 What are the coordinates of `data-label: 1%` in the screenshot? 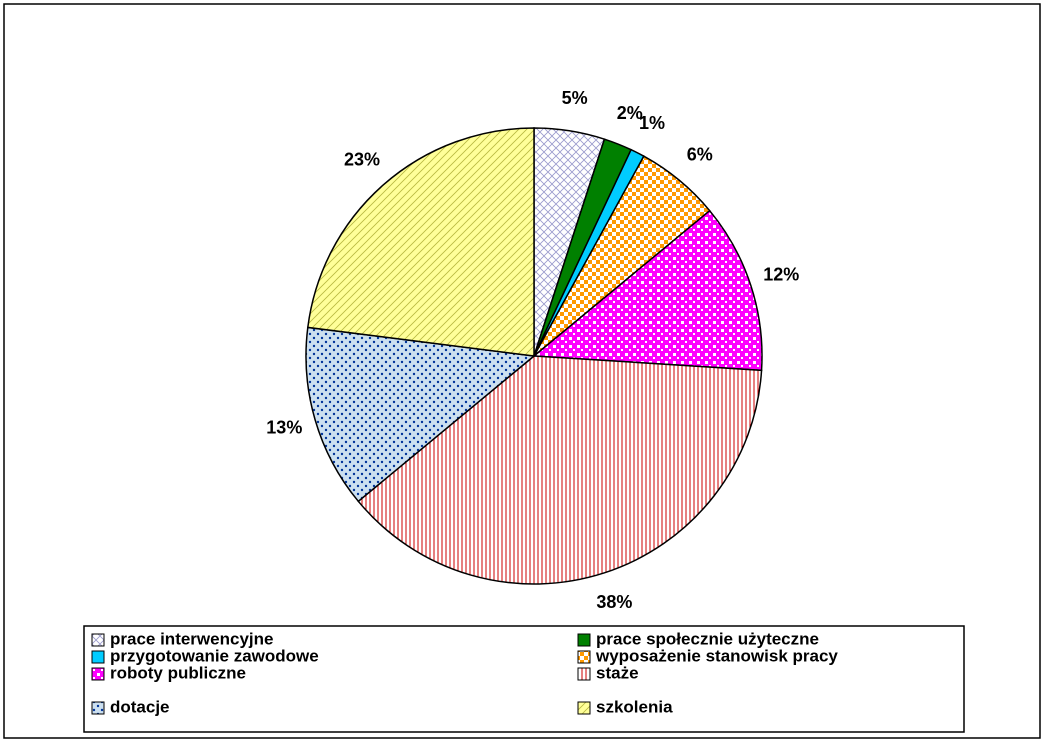 It's located at (652, 123).